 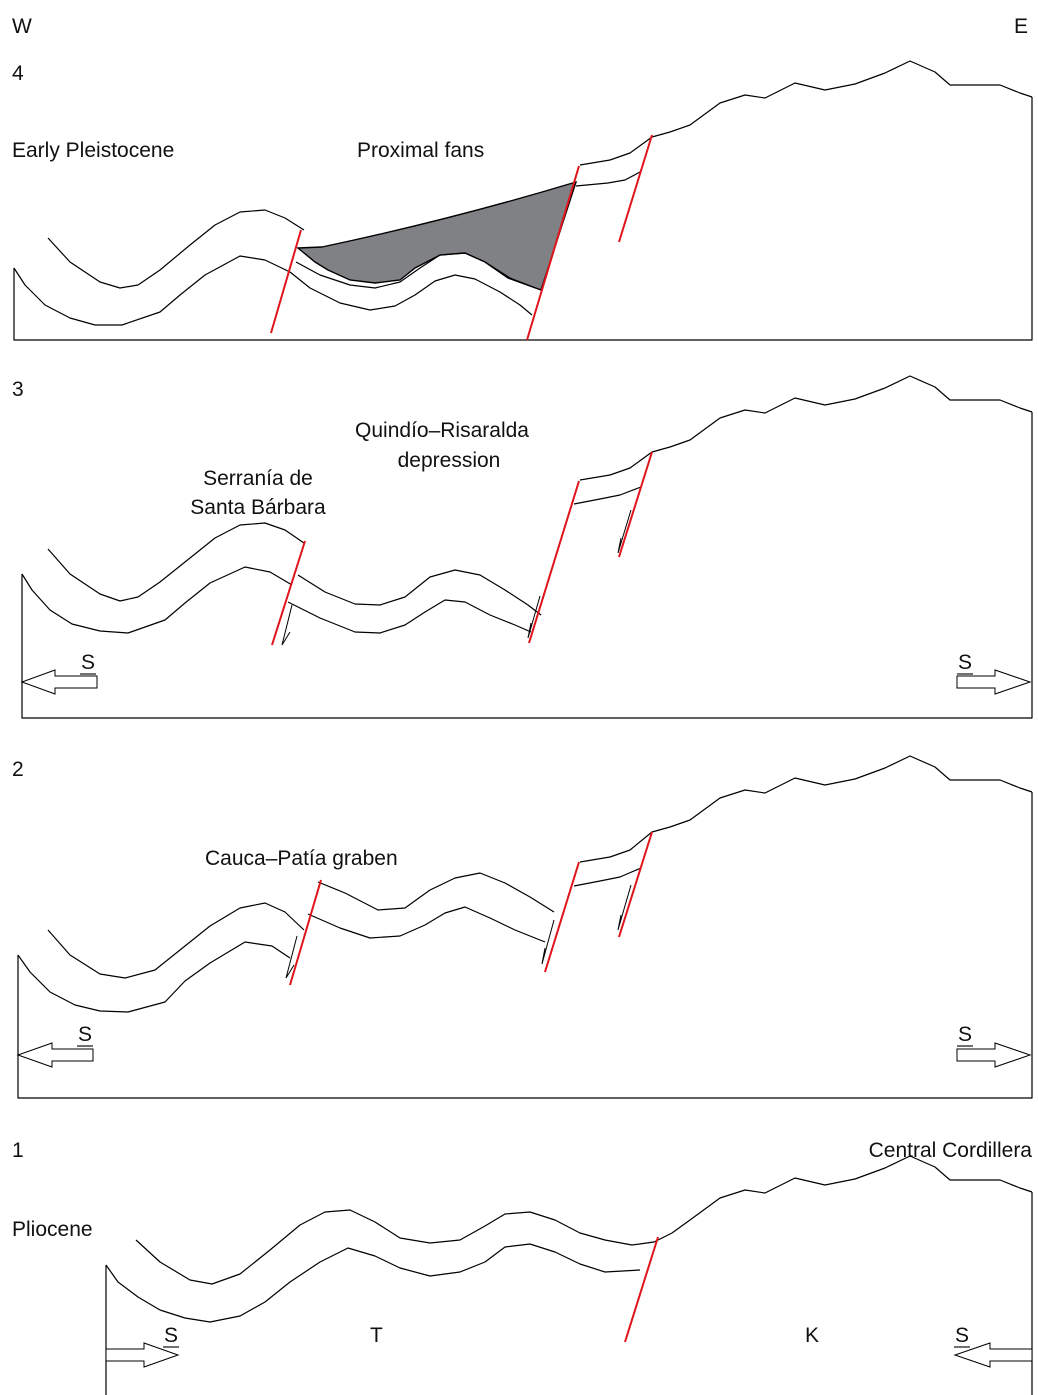 I want to click on panel-4-lower-bed, so click(x=273, y=290).